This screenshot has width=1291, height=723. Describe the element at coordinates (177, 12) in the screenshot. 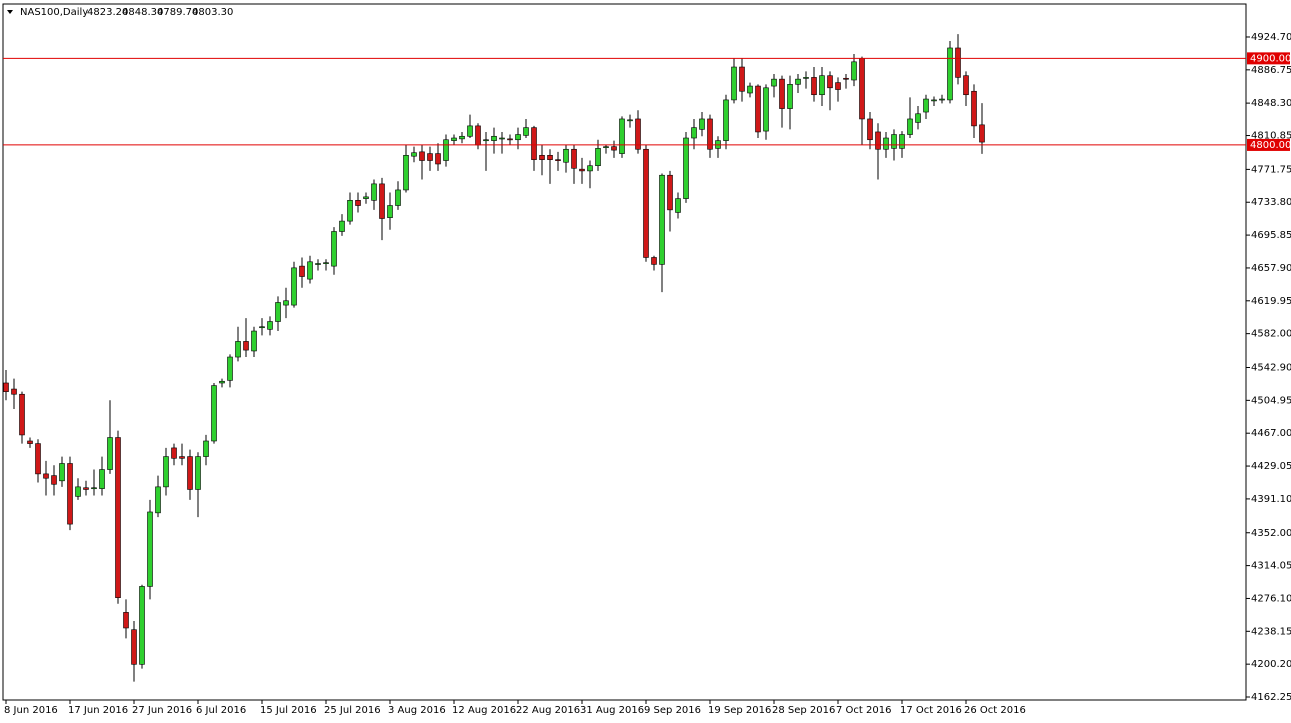

I see `header-value: 4789.70` at that location.